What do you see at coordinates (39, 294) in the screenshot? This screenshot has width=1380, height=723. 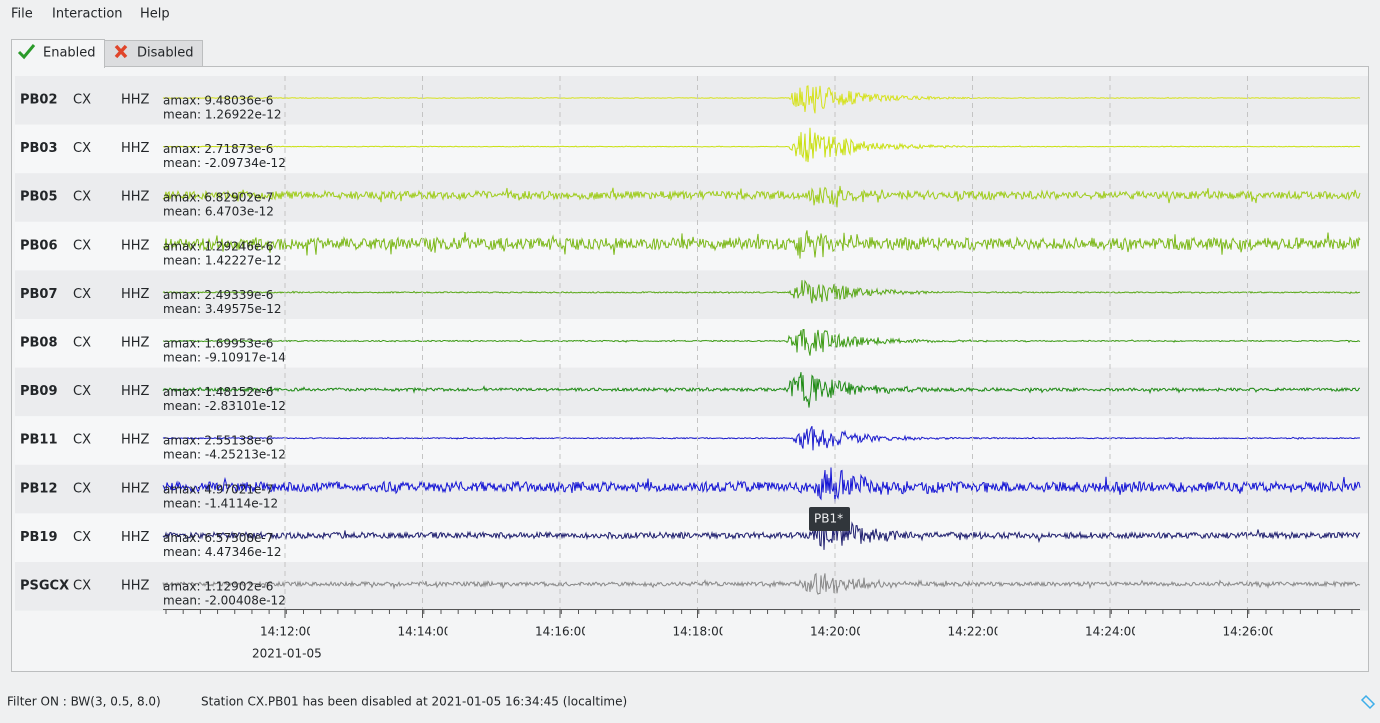 I see `station: PB07` at bounding box center [39, 294].